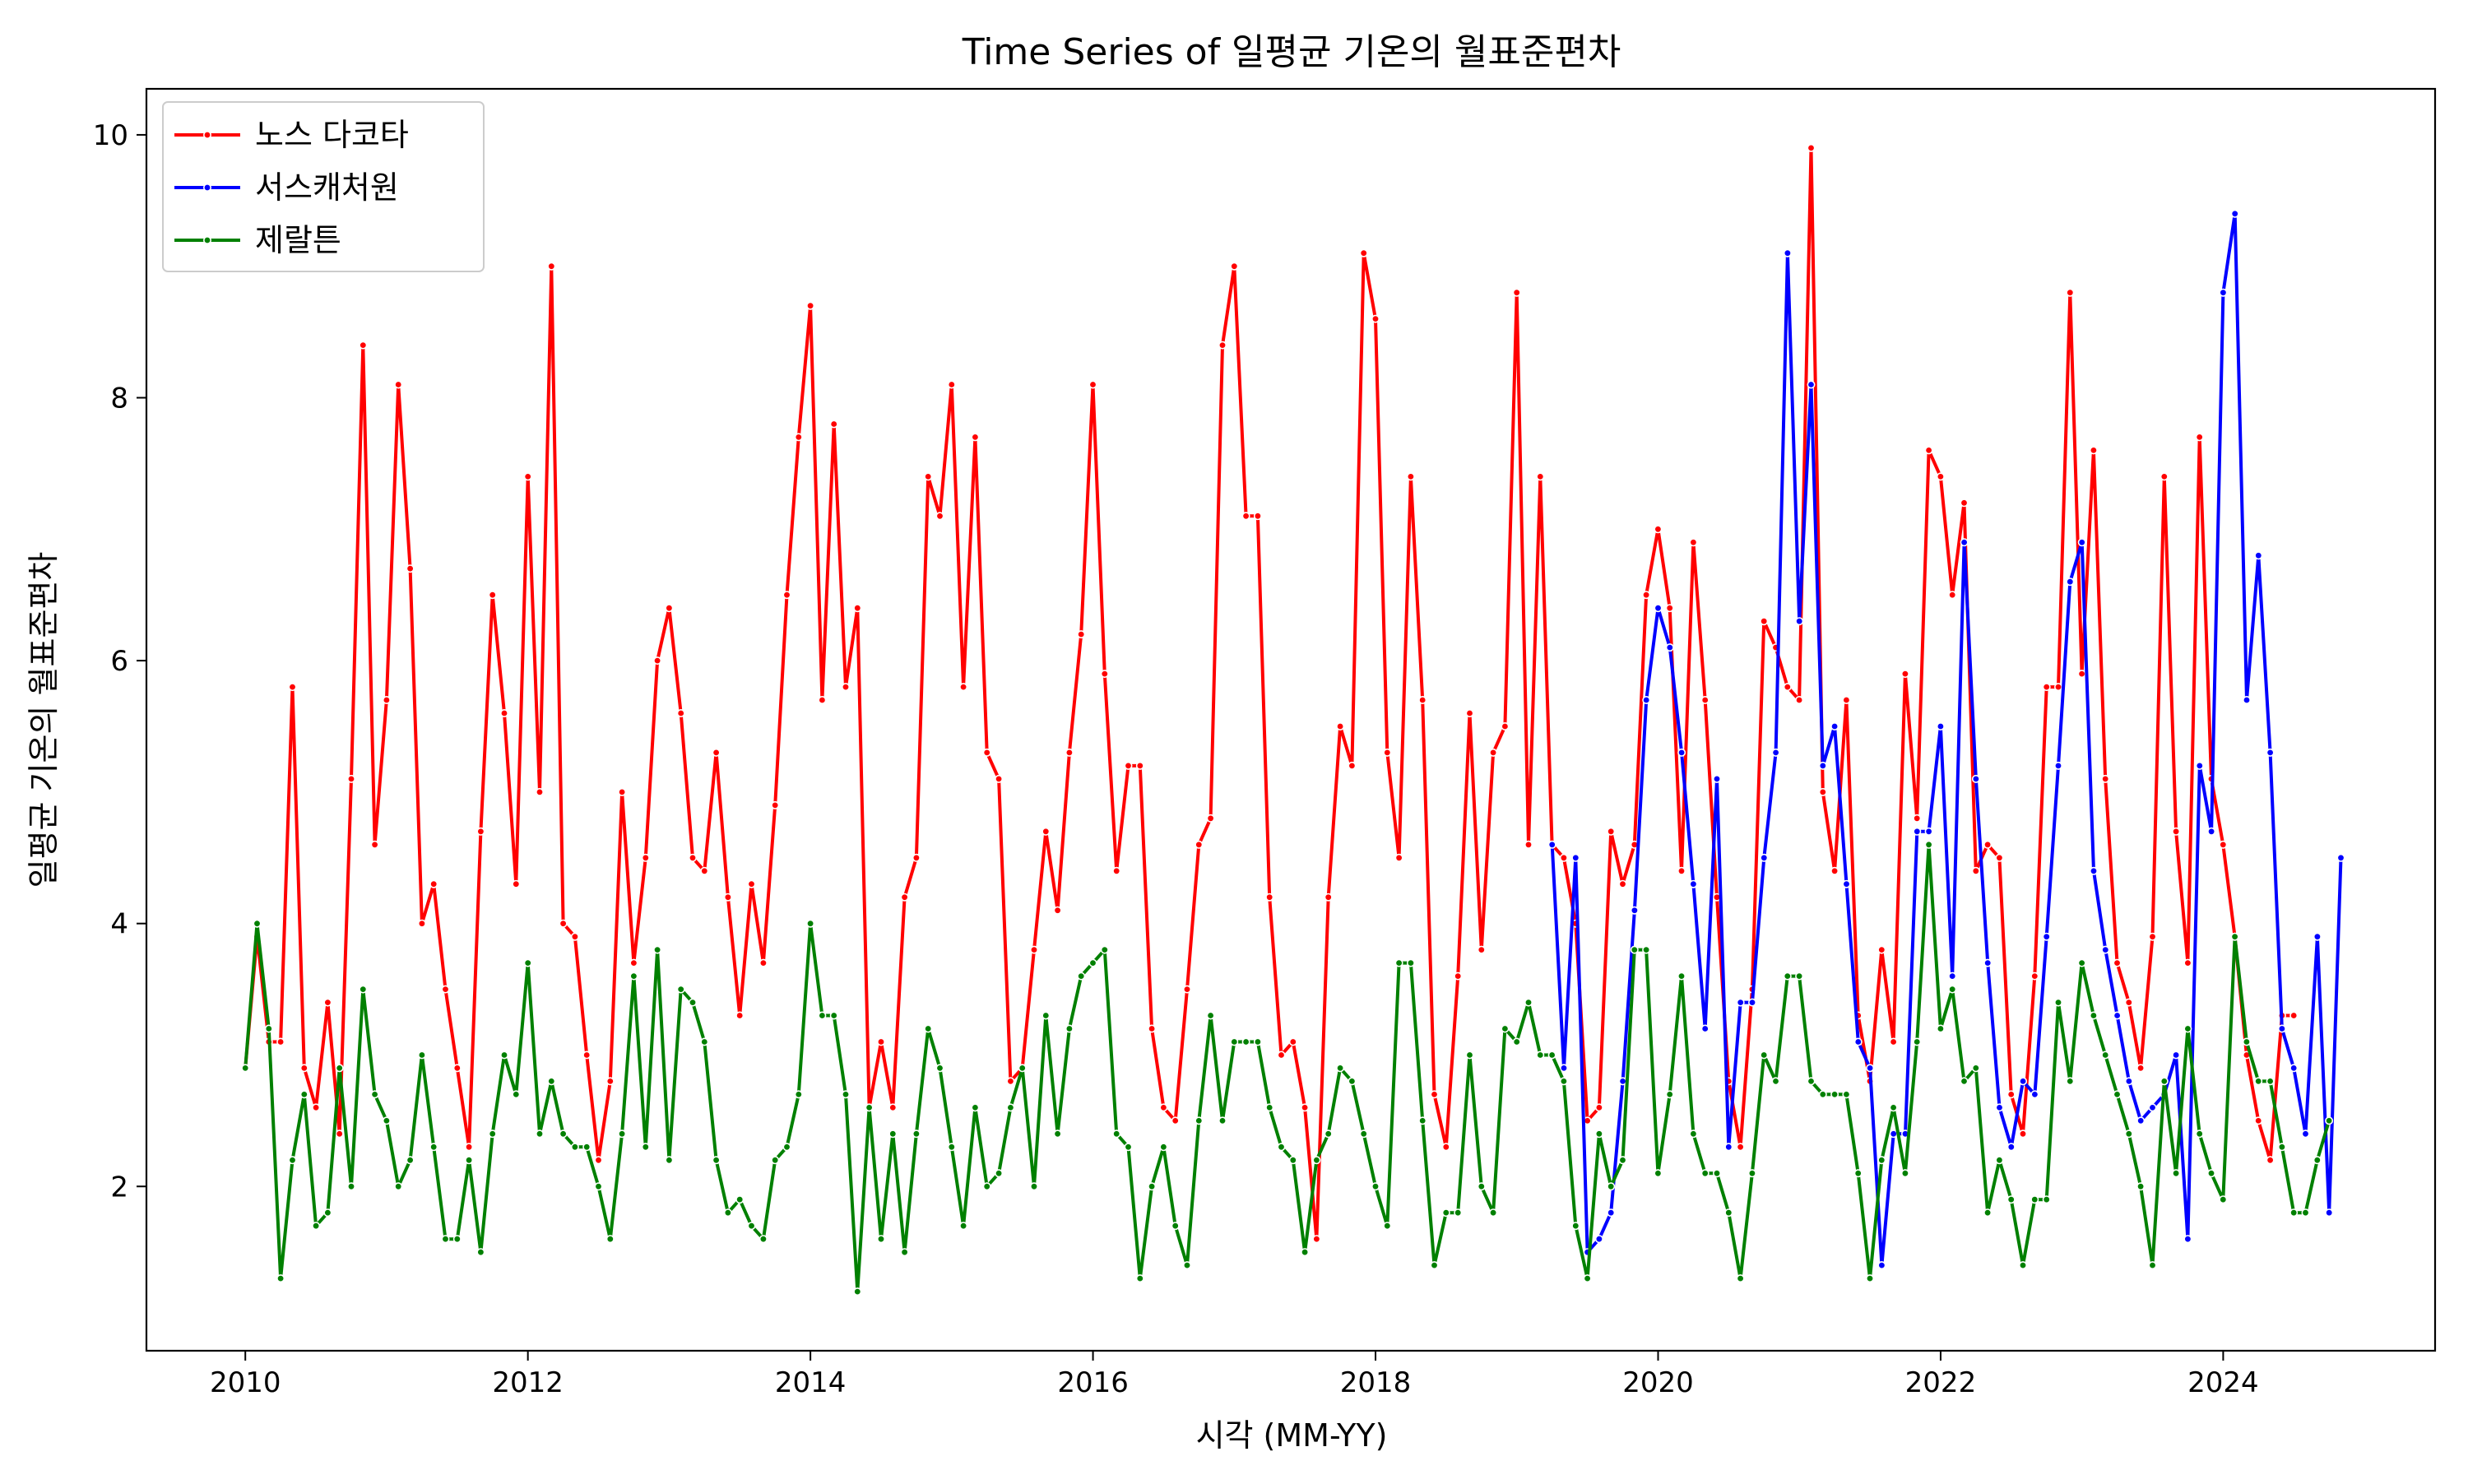  I want to click on legend-label: 서스캐처원, so click(327, 187).